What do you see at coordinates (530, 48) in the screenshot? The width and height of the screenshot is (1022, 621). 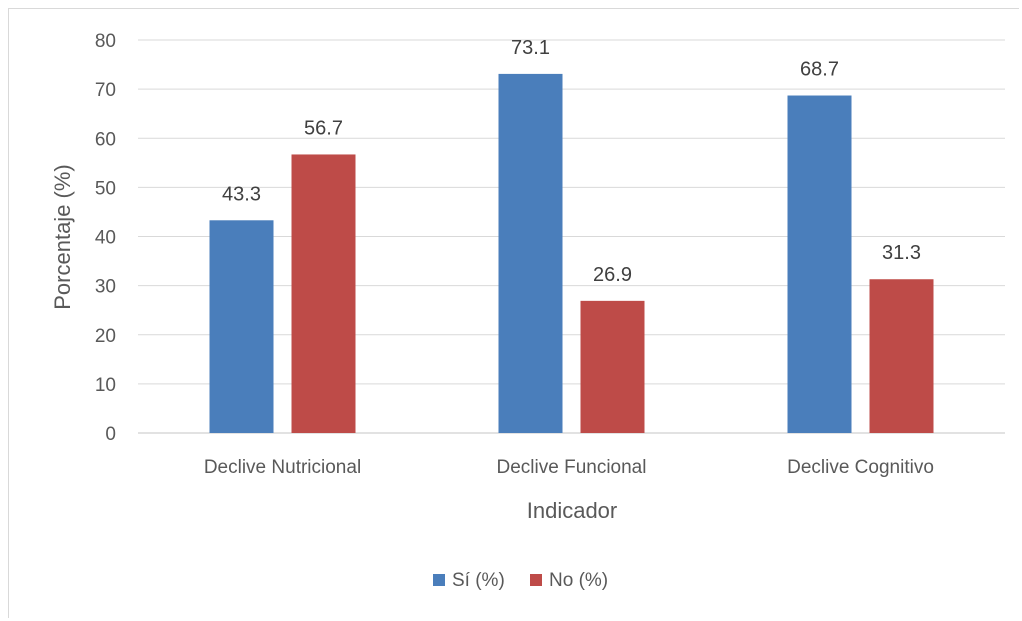 I see `data-label: 73.1` at bounding box center [530, 48].